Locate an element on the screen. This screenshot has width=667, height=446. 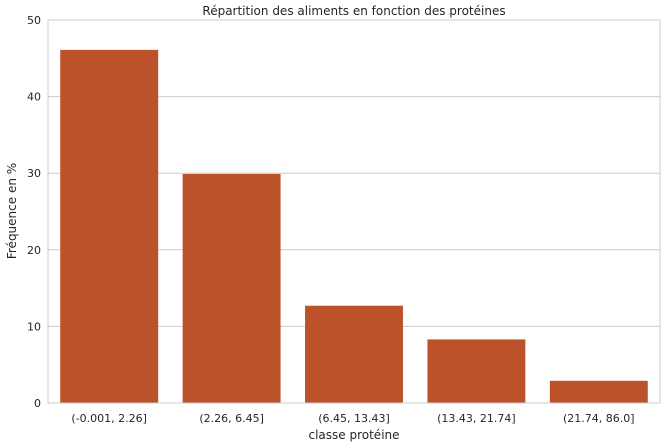
y-tick-label: 40 is located at coordinates (34, 97).